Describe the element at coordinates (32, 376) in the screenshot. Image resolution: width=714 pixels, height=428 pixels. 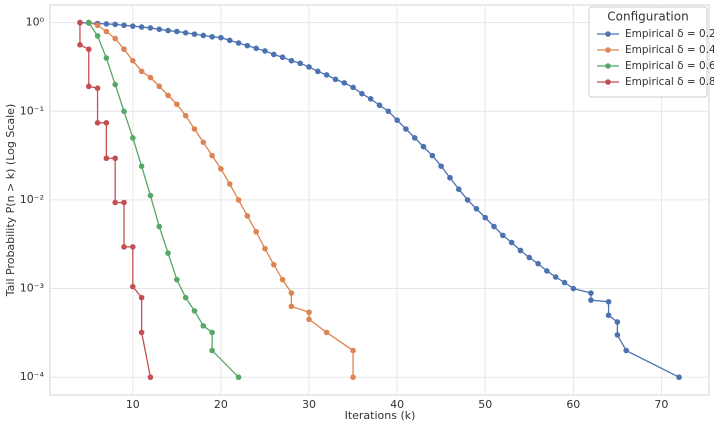
I see `y-tick-label: 10⁻⁴` at that location.